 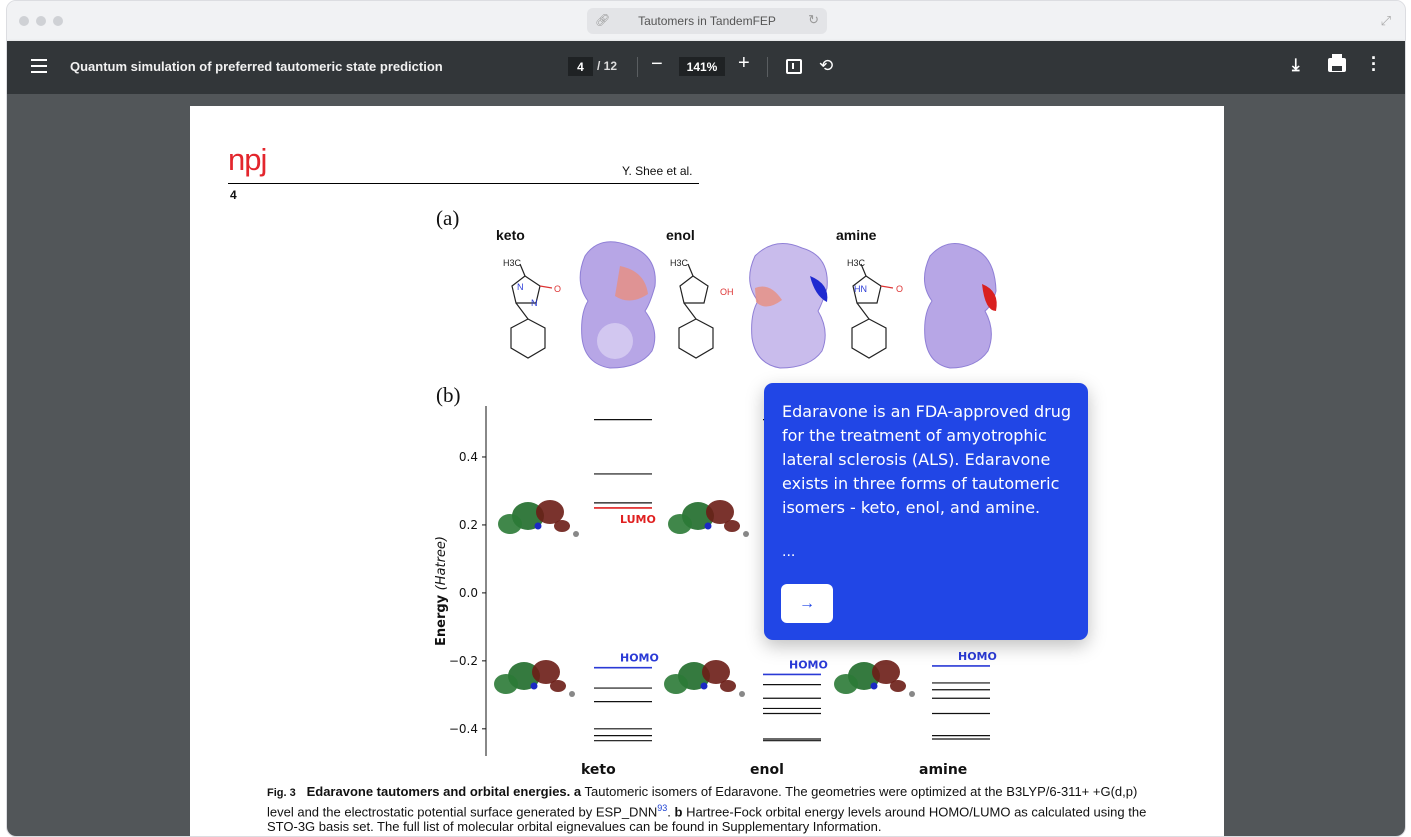 I want to click on y-tick-label: 0.0, so click(x=468, y=593).